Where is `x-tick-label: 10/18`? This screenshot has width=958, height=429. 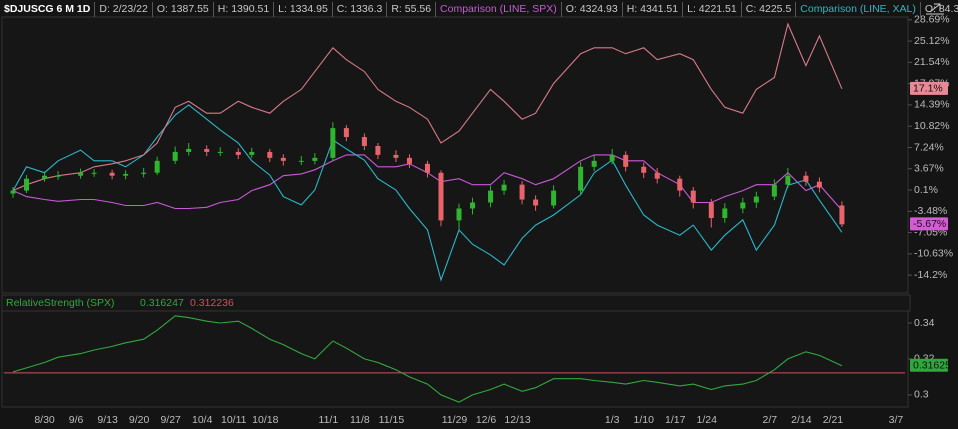
x-tick-label: 10/18 is located at coordinates (265, 420).